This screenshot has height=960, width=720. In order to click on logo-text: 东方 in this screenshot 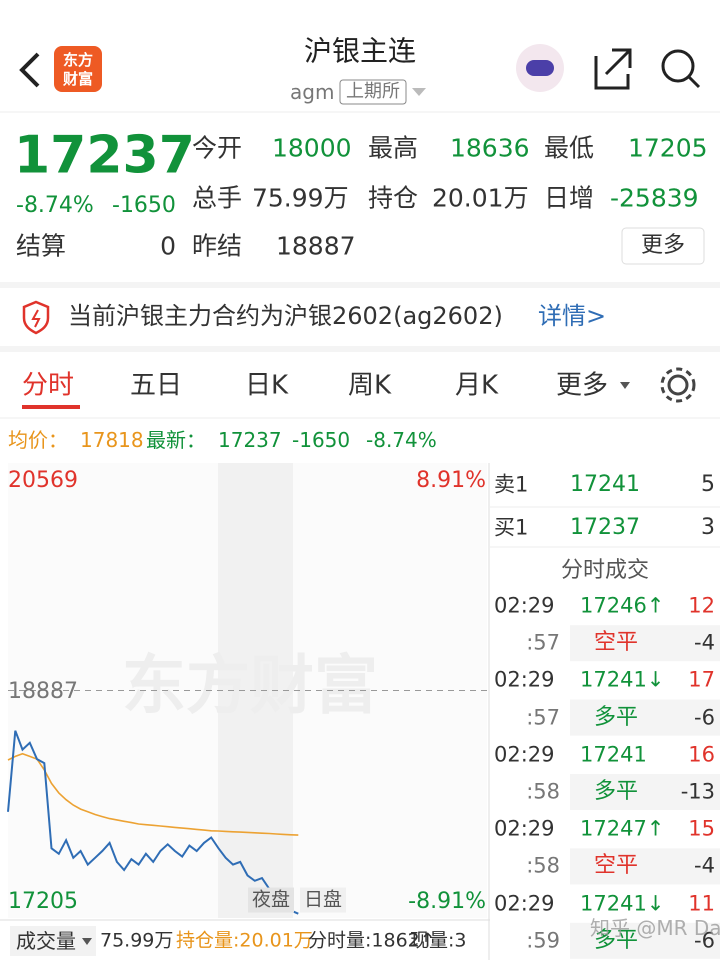, I will do `click(78, 59)`.